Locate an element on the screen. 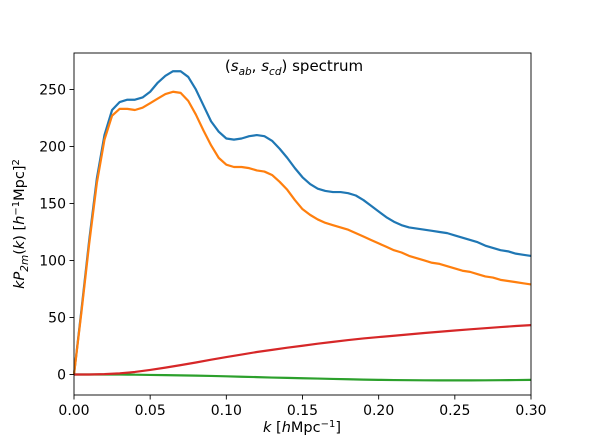 The height and width of the screenshot is (443, 590). x-tick-label: 0.10 is located at coordinates (226, 411).